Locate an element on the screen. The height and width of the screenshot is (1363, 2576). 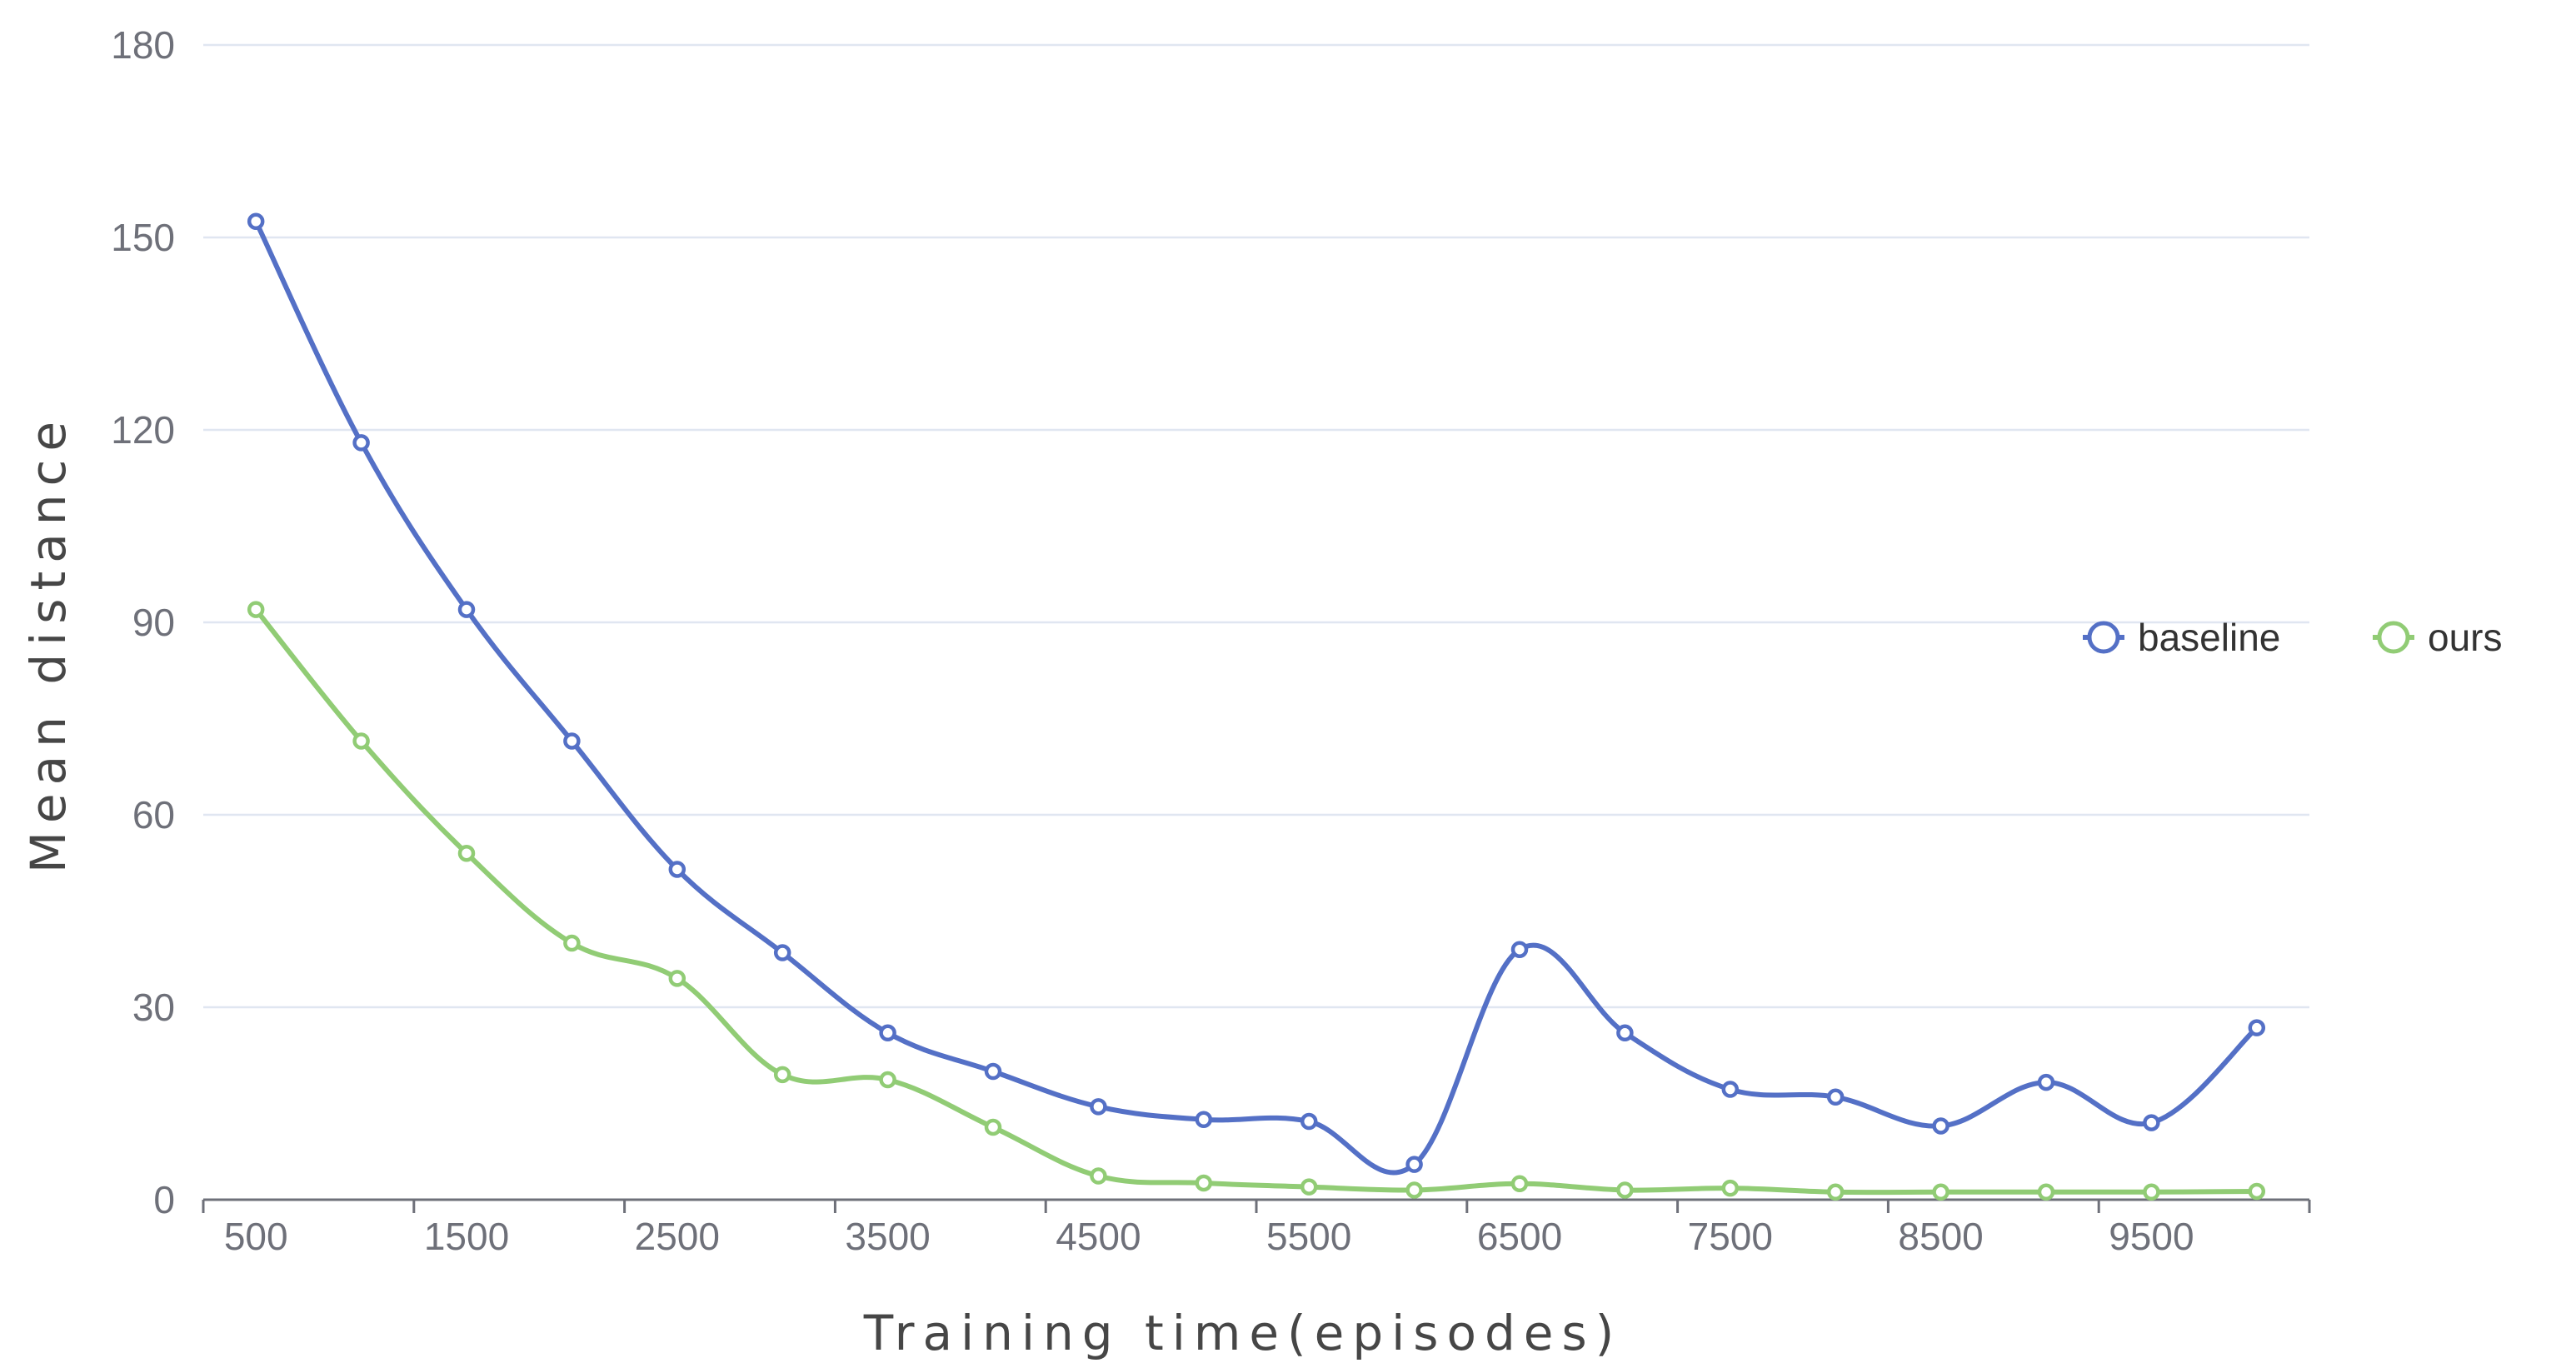
x-tick-label: 6500 is located at coordinates (1519, 1236).